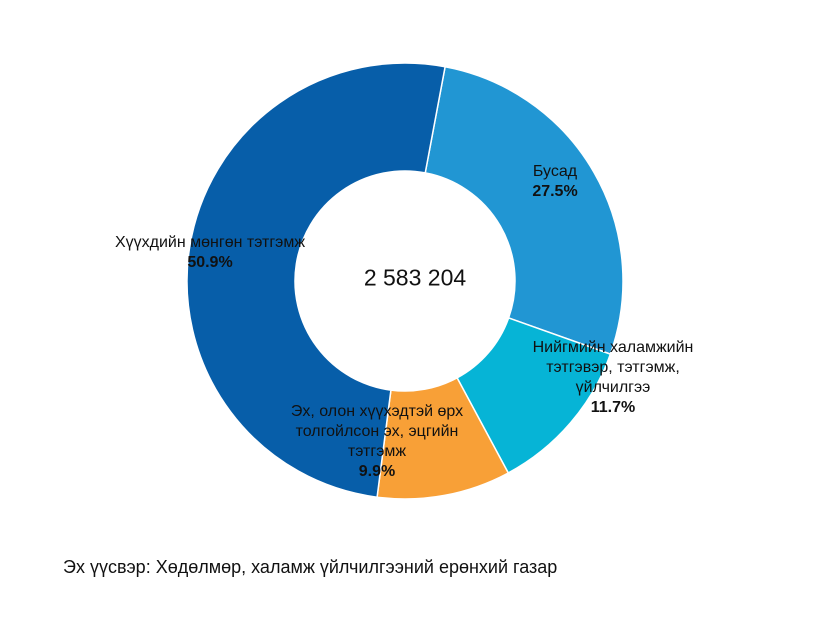 This screenshot has width=818, height=635. Describe the element at coordinates (555, 171) in the screenshot. I see `category-name: Бусад` at that location.